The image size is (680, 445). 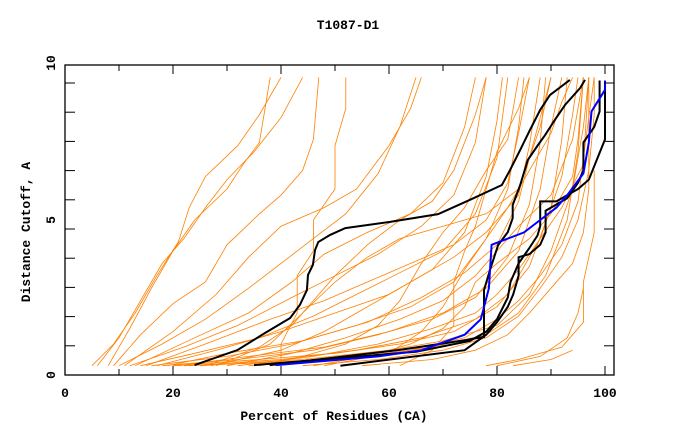 I want to click on y-tick-label: 0, so click(x=51, y=375).